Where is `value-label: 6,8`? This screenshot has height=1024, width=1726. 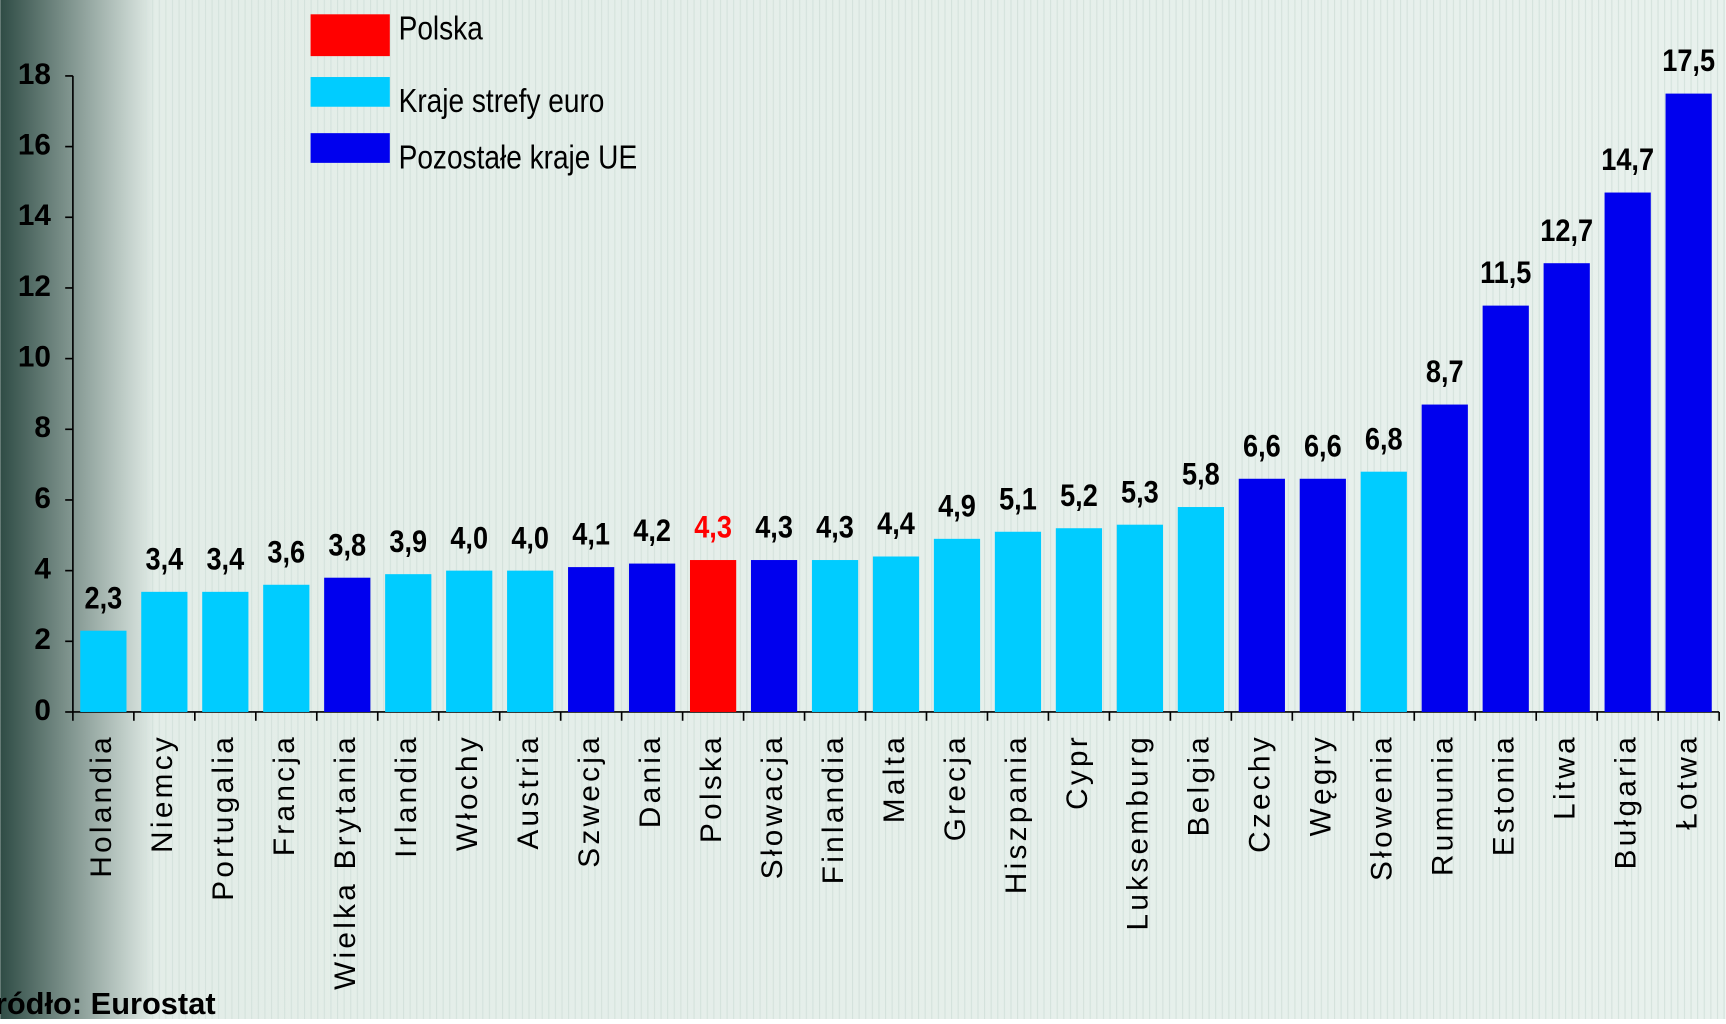
value-label: 6,8 is located at coordinates (1384, 439).